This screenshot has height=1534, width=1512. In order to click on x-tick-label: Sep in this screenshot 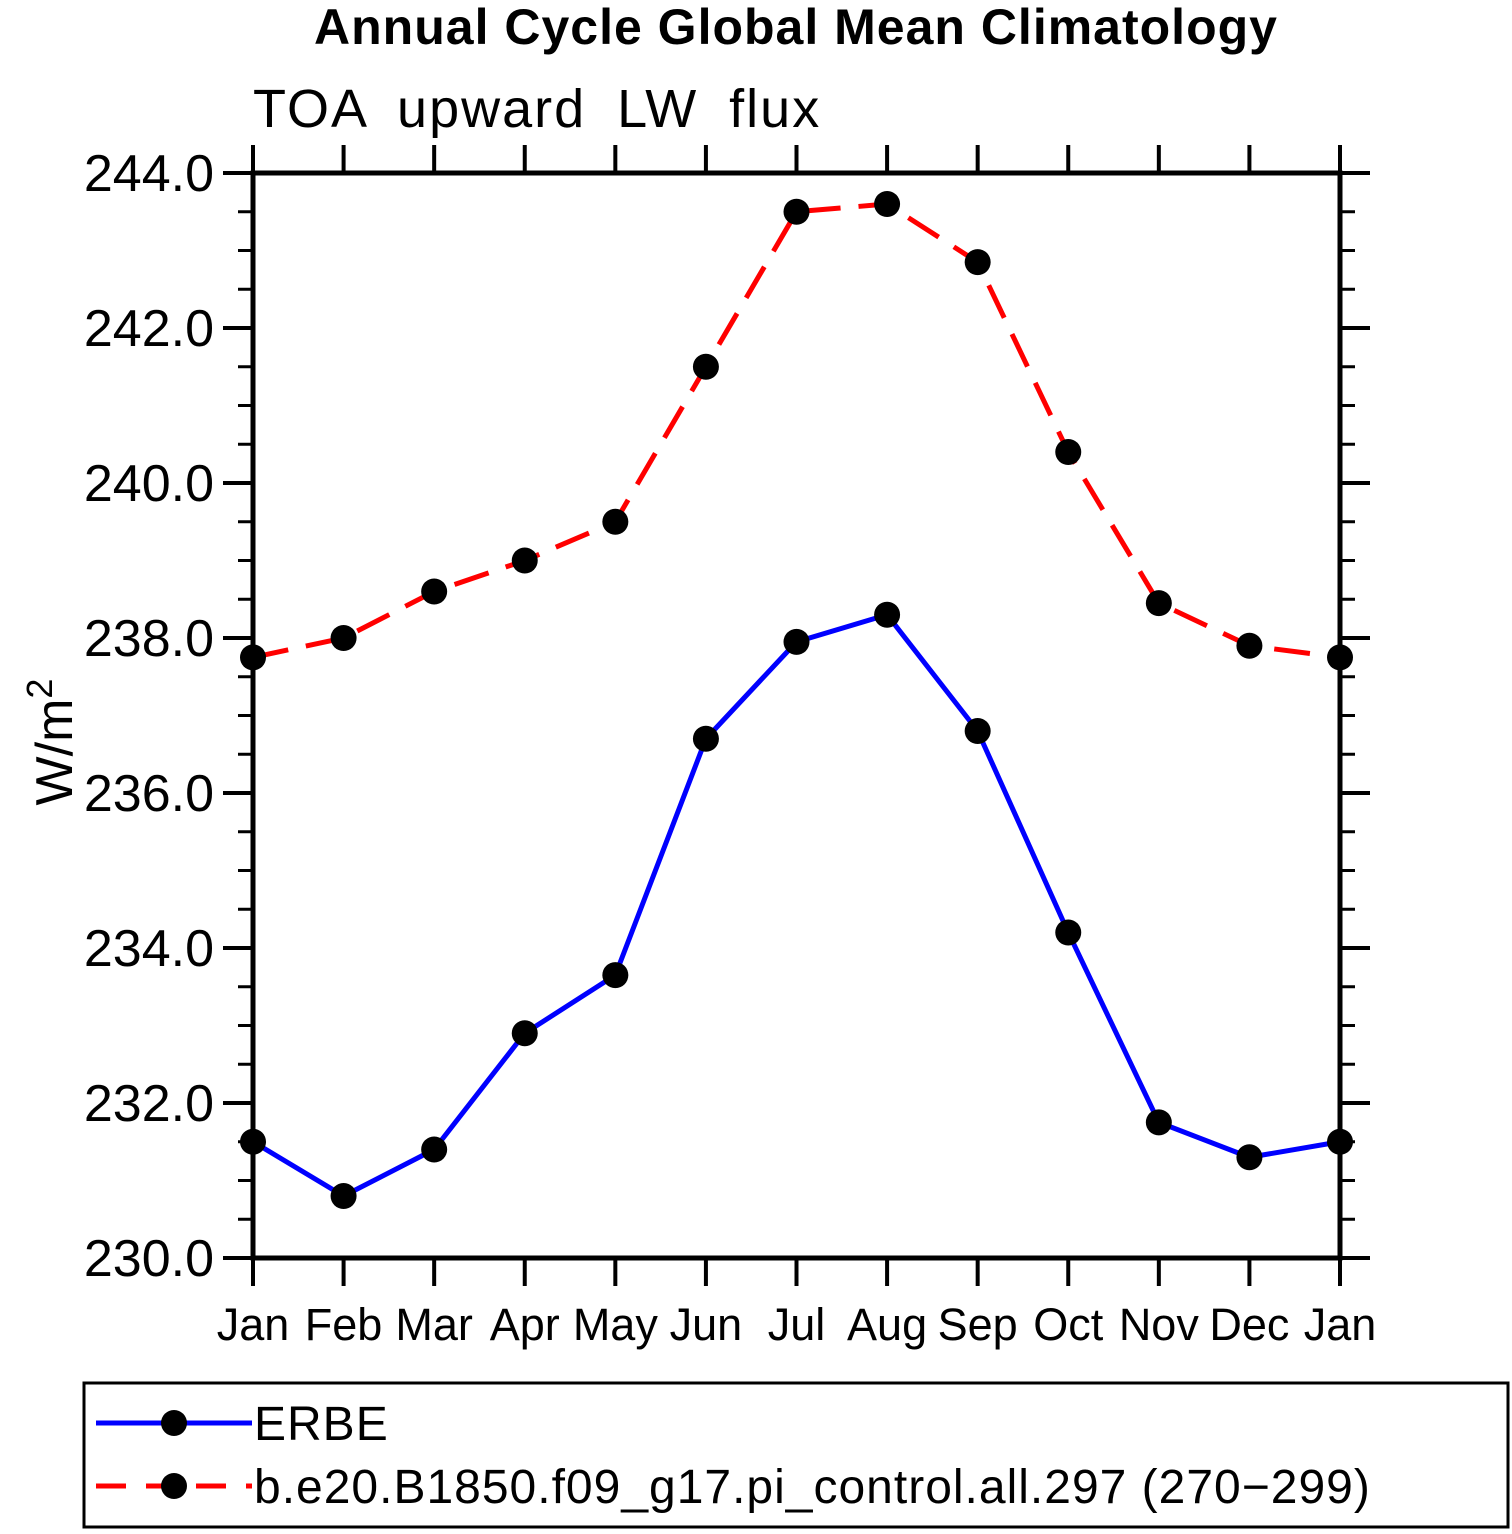, I will do `click(978, 1324)`.